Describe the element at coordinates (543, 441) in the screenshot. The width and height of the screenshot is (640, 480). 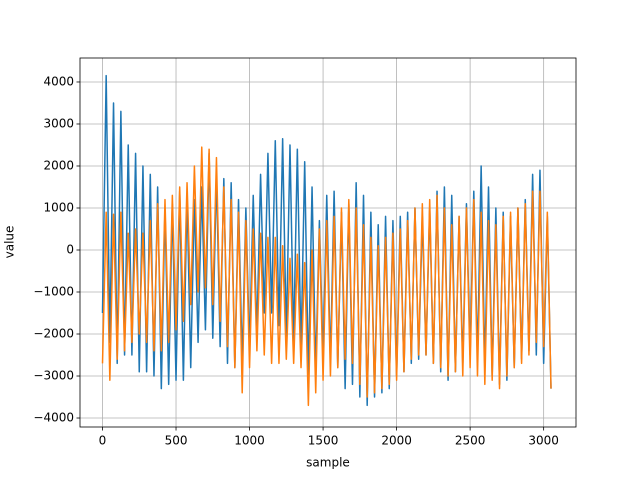
I see `x-tick-label: 3000` at that location.